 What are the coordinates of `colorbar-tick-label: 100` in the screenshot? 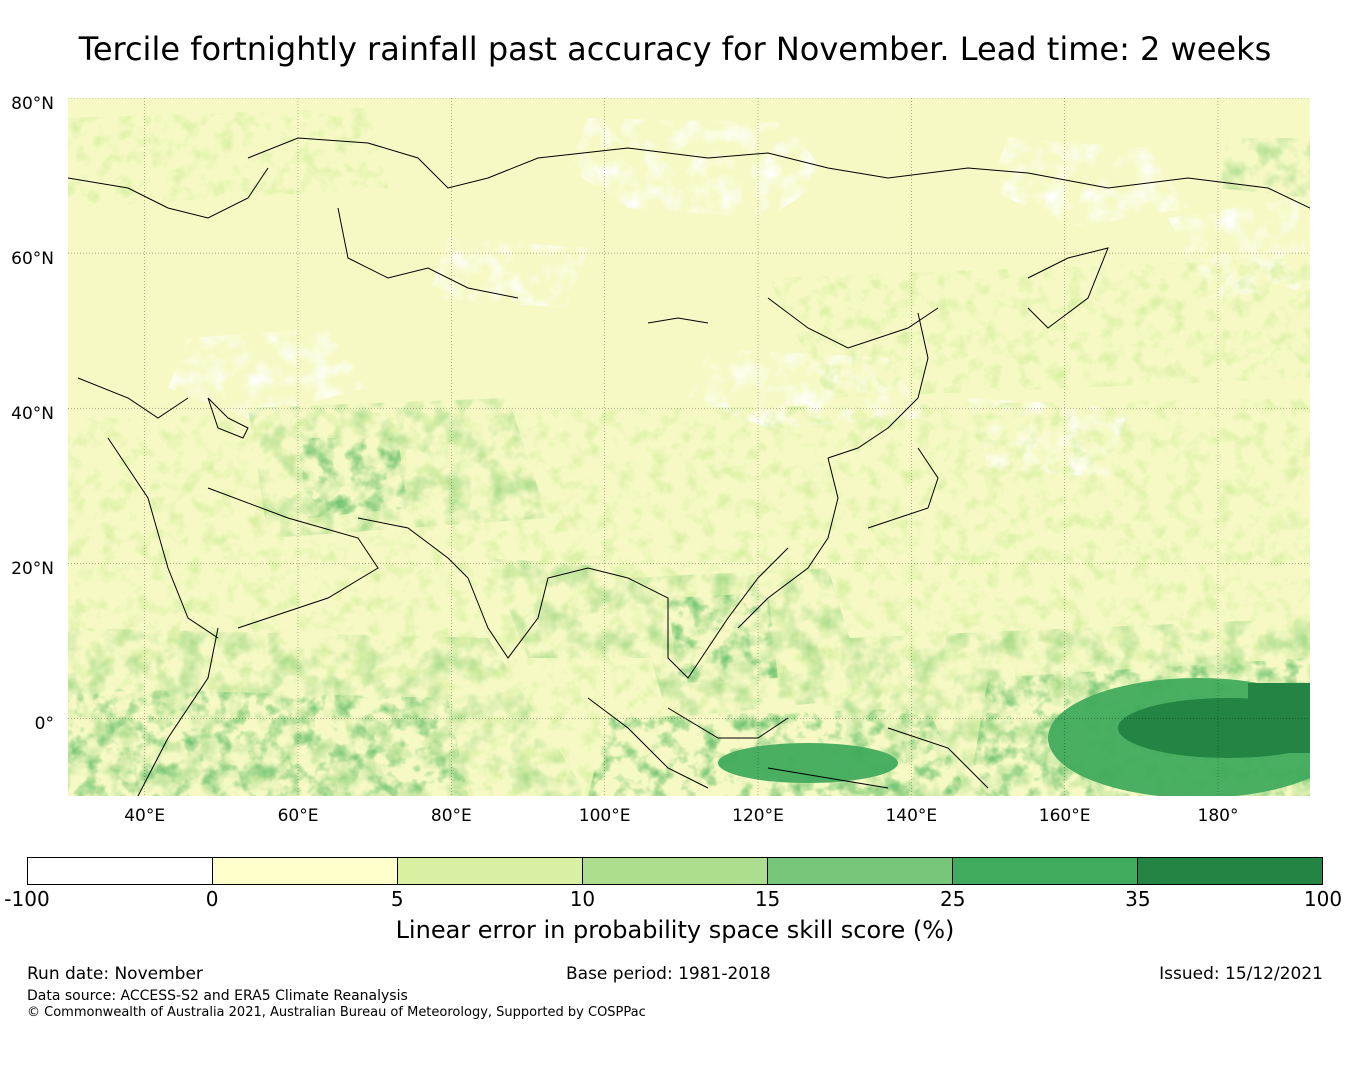 It's located at (1323, 899).